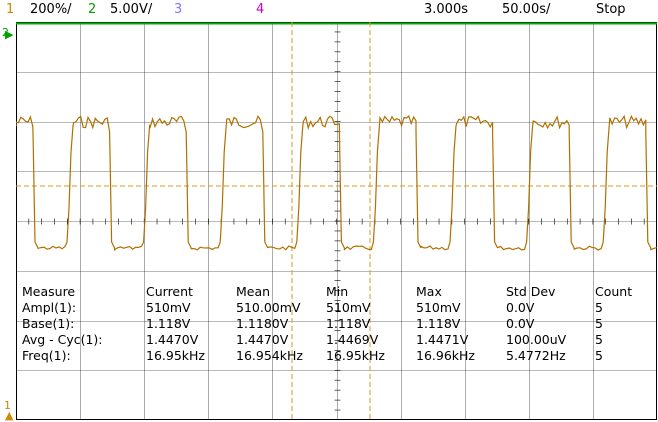 The image size is (658, 422). Describe the element at coordinates (168, 323) in the screenshot. I see `measurement-current: 1.118V` at that location.